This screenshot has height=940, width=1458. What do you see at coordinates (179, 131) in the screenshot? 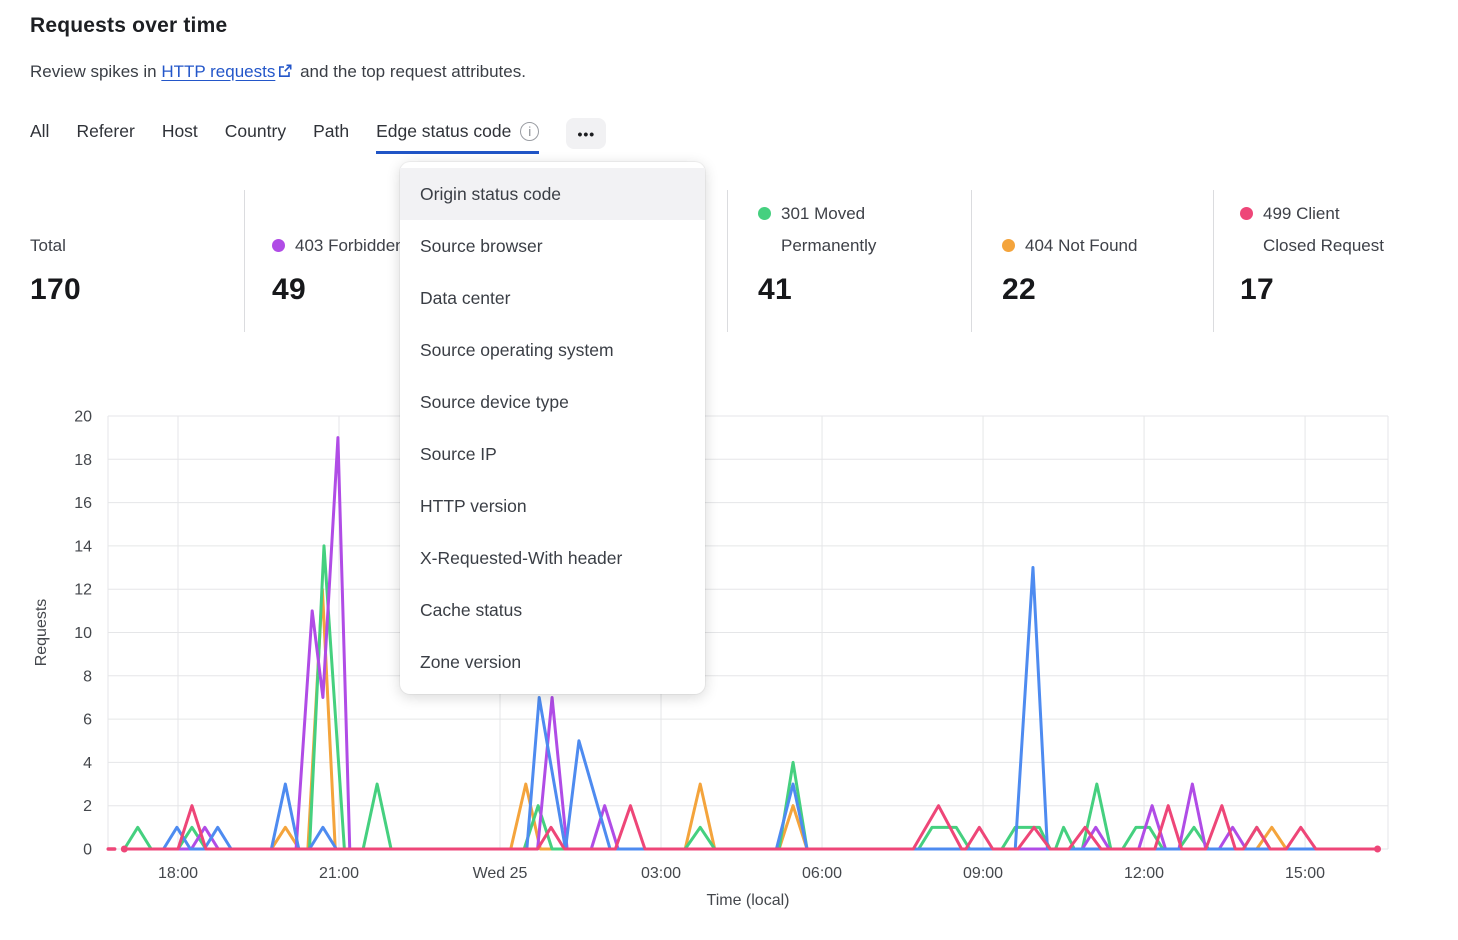
I see `tab-label: Host` at bounding box center [179, 131].